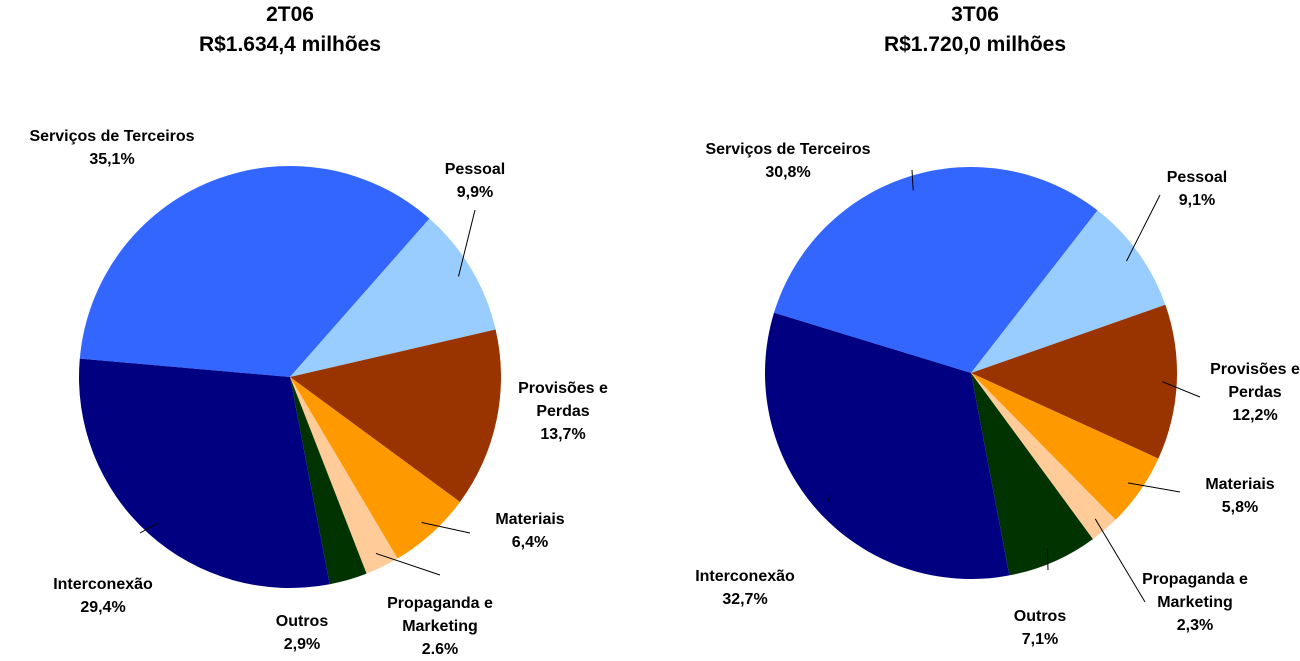  I want to click on chart-title: 3T06, so click(975, 14).